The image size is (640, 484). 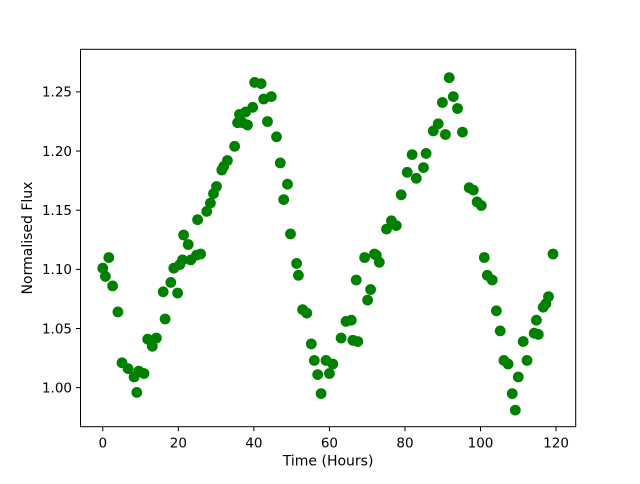 I want to click on x-tick-label: 40, so click(x=253, y=444).